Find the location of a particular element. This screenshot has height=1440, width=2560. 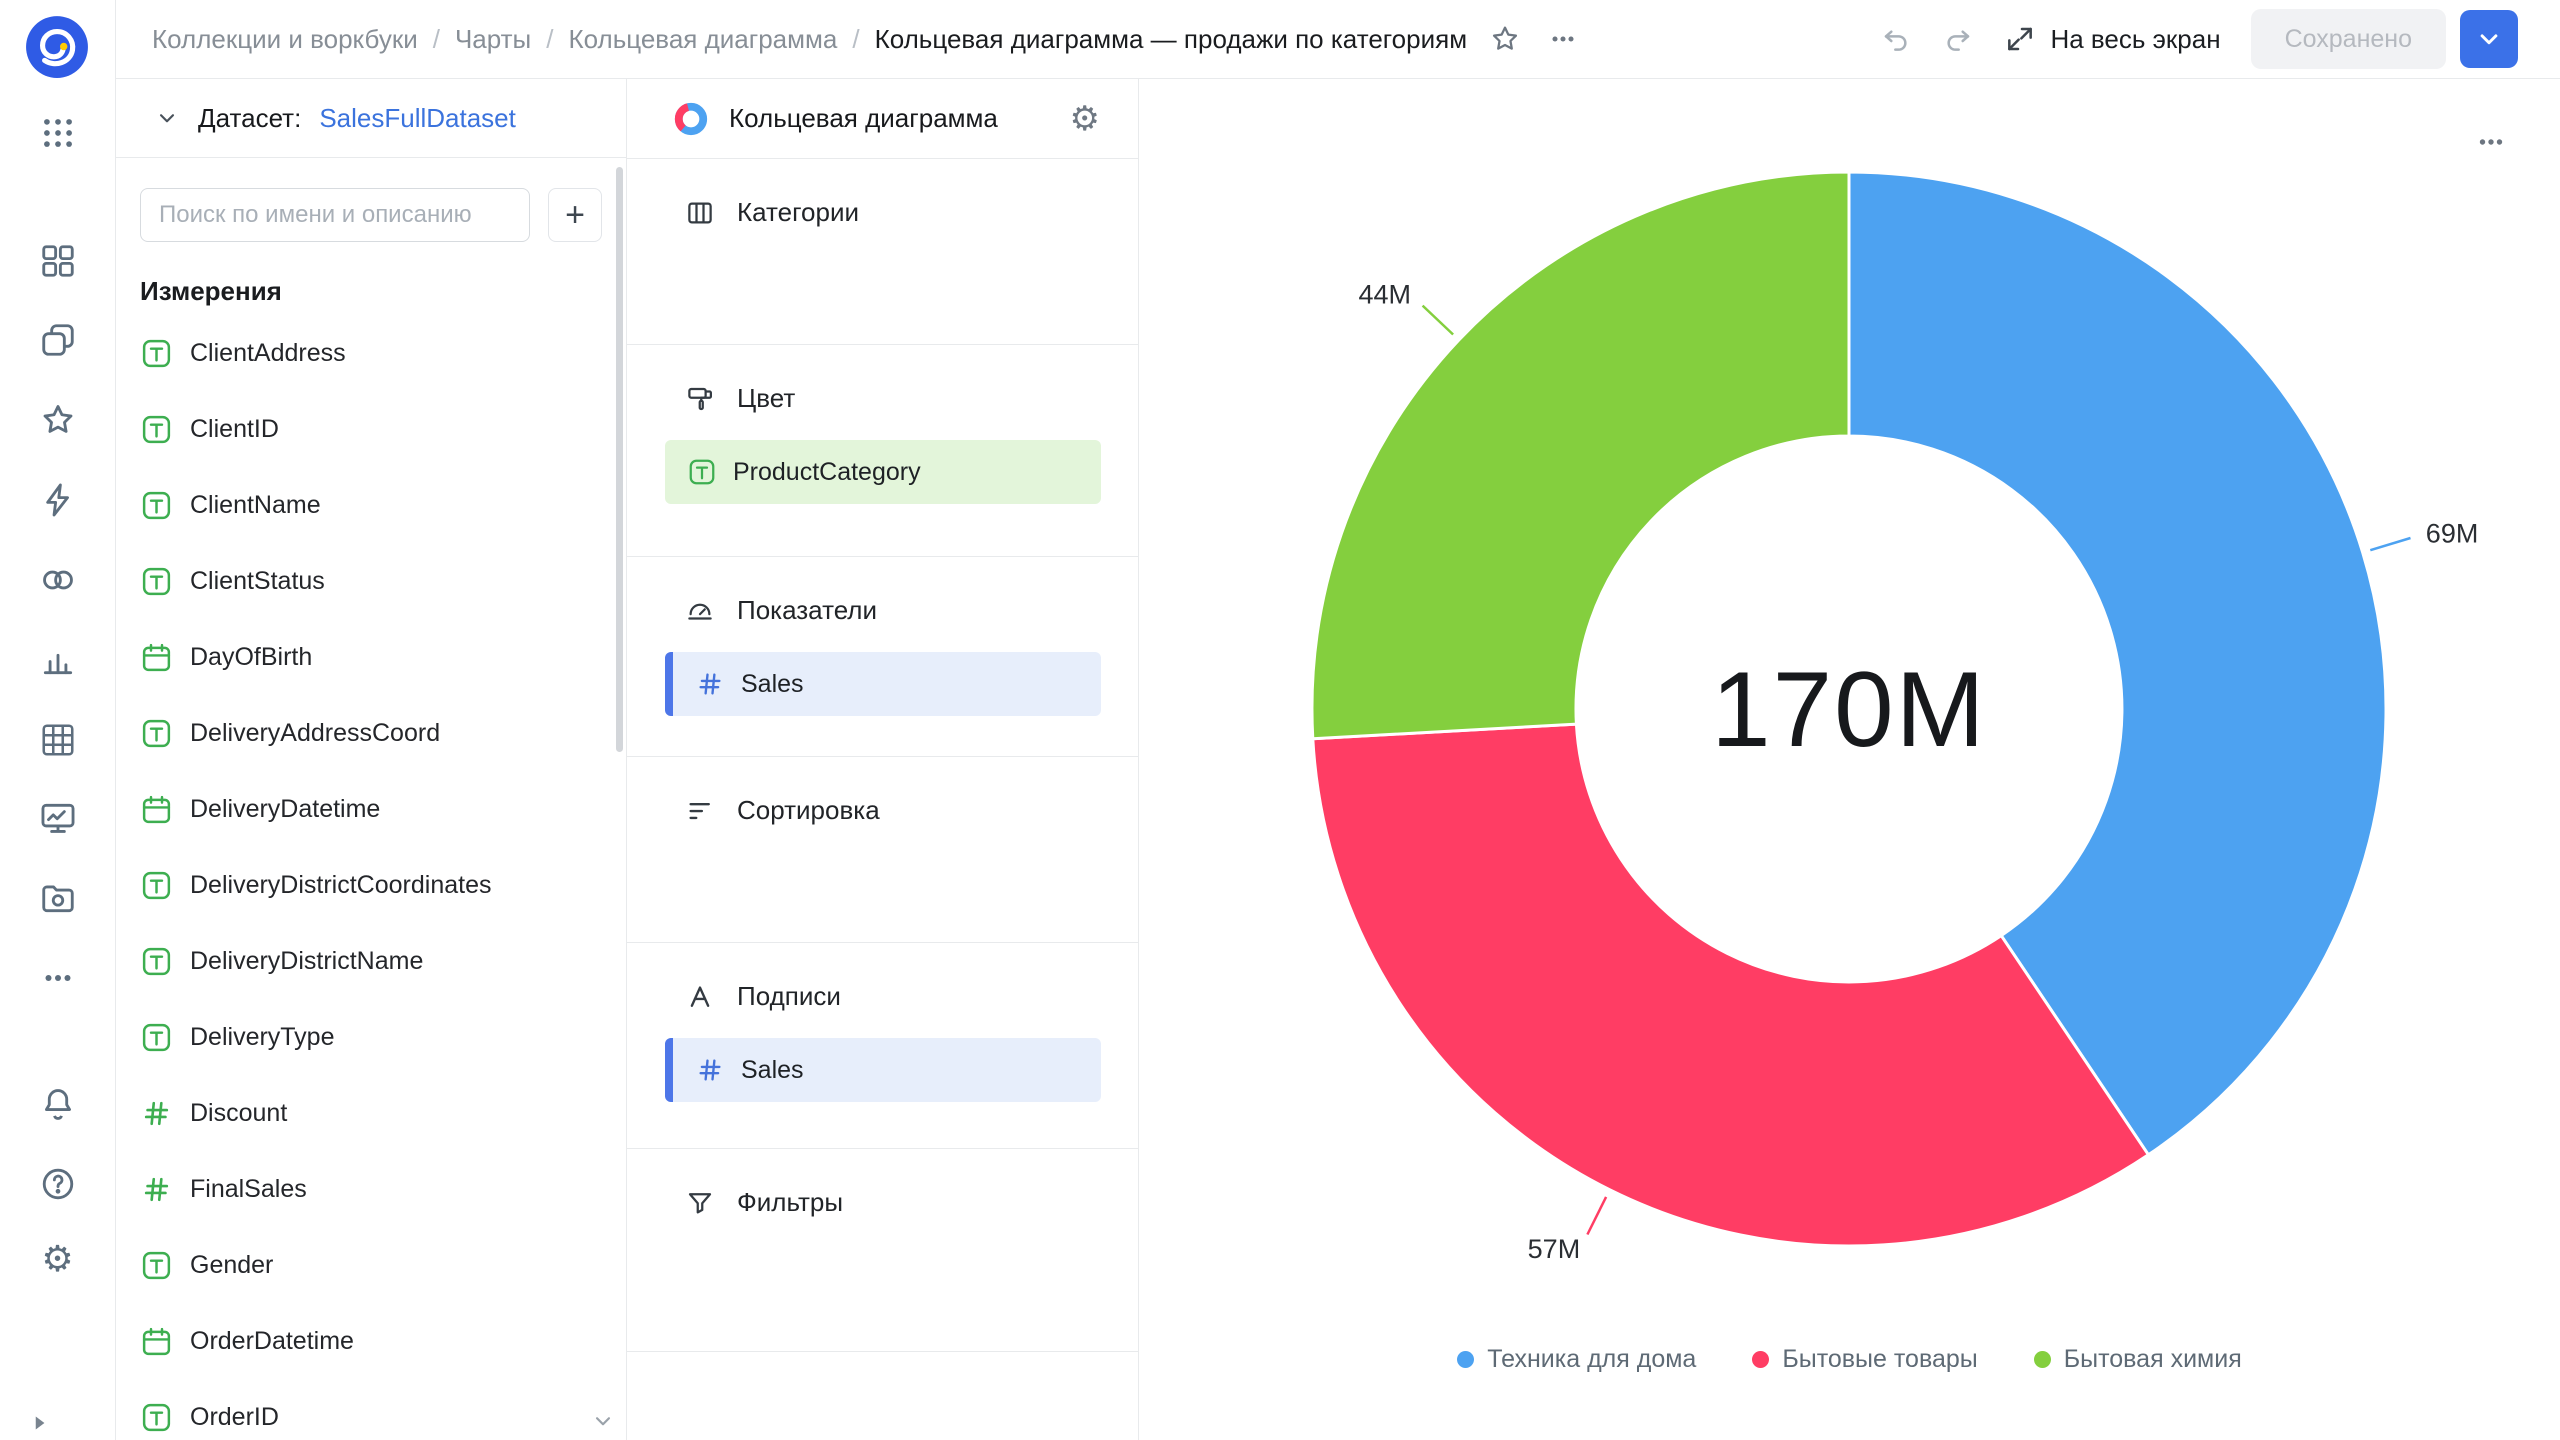

field-search-input is located at coordinates (335, 215).